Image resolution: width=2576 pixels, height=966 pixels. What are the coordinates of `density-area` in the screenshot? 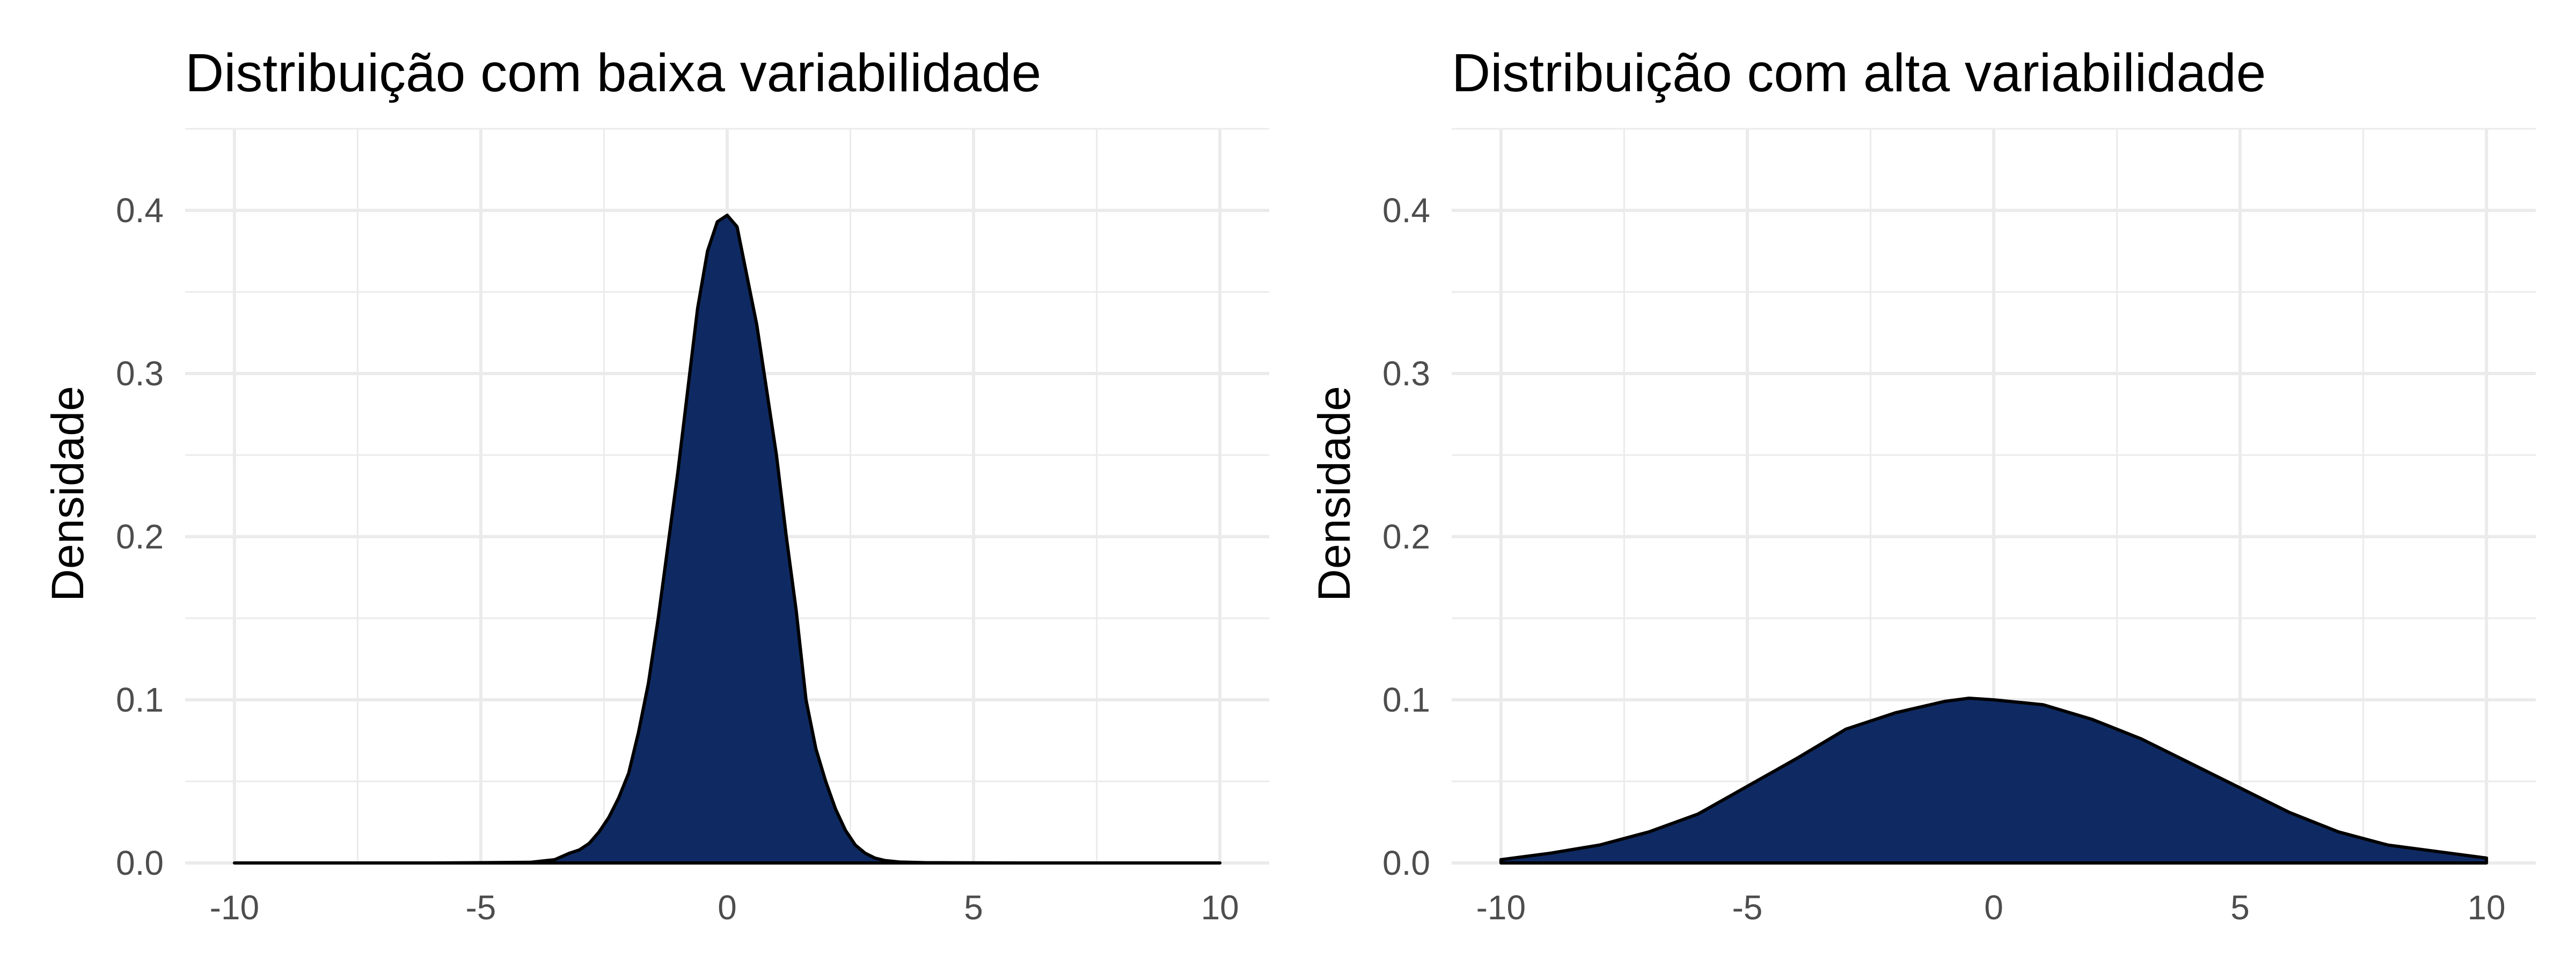 It's located at (1994, 781).